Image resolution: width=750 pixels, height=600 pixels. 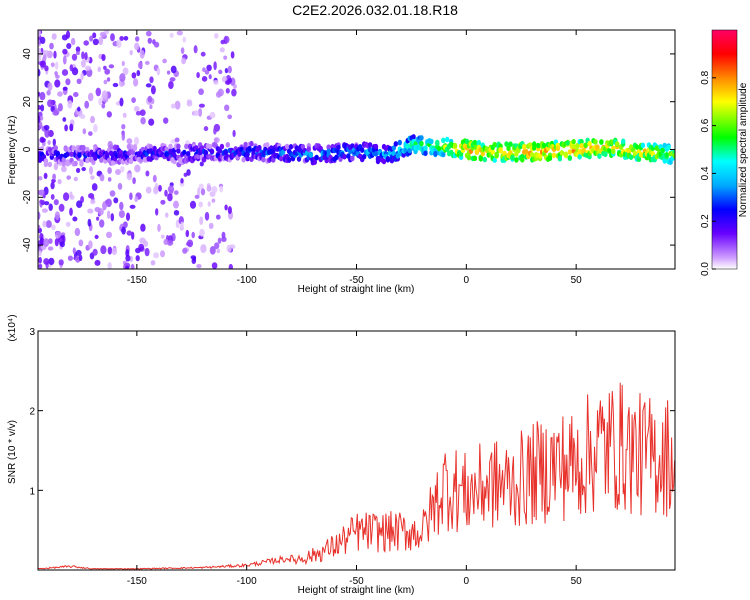 What do you see at coordinates (577, 581) in the screenshot?
I see `bottom-x-tick-label: 50` at bounding box center [577, 581].